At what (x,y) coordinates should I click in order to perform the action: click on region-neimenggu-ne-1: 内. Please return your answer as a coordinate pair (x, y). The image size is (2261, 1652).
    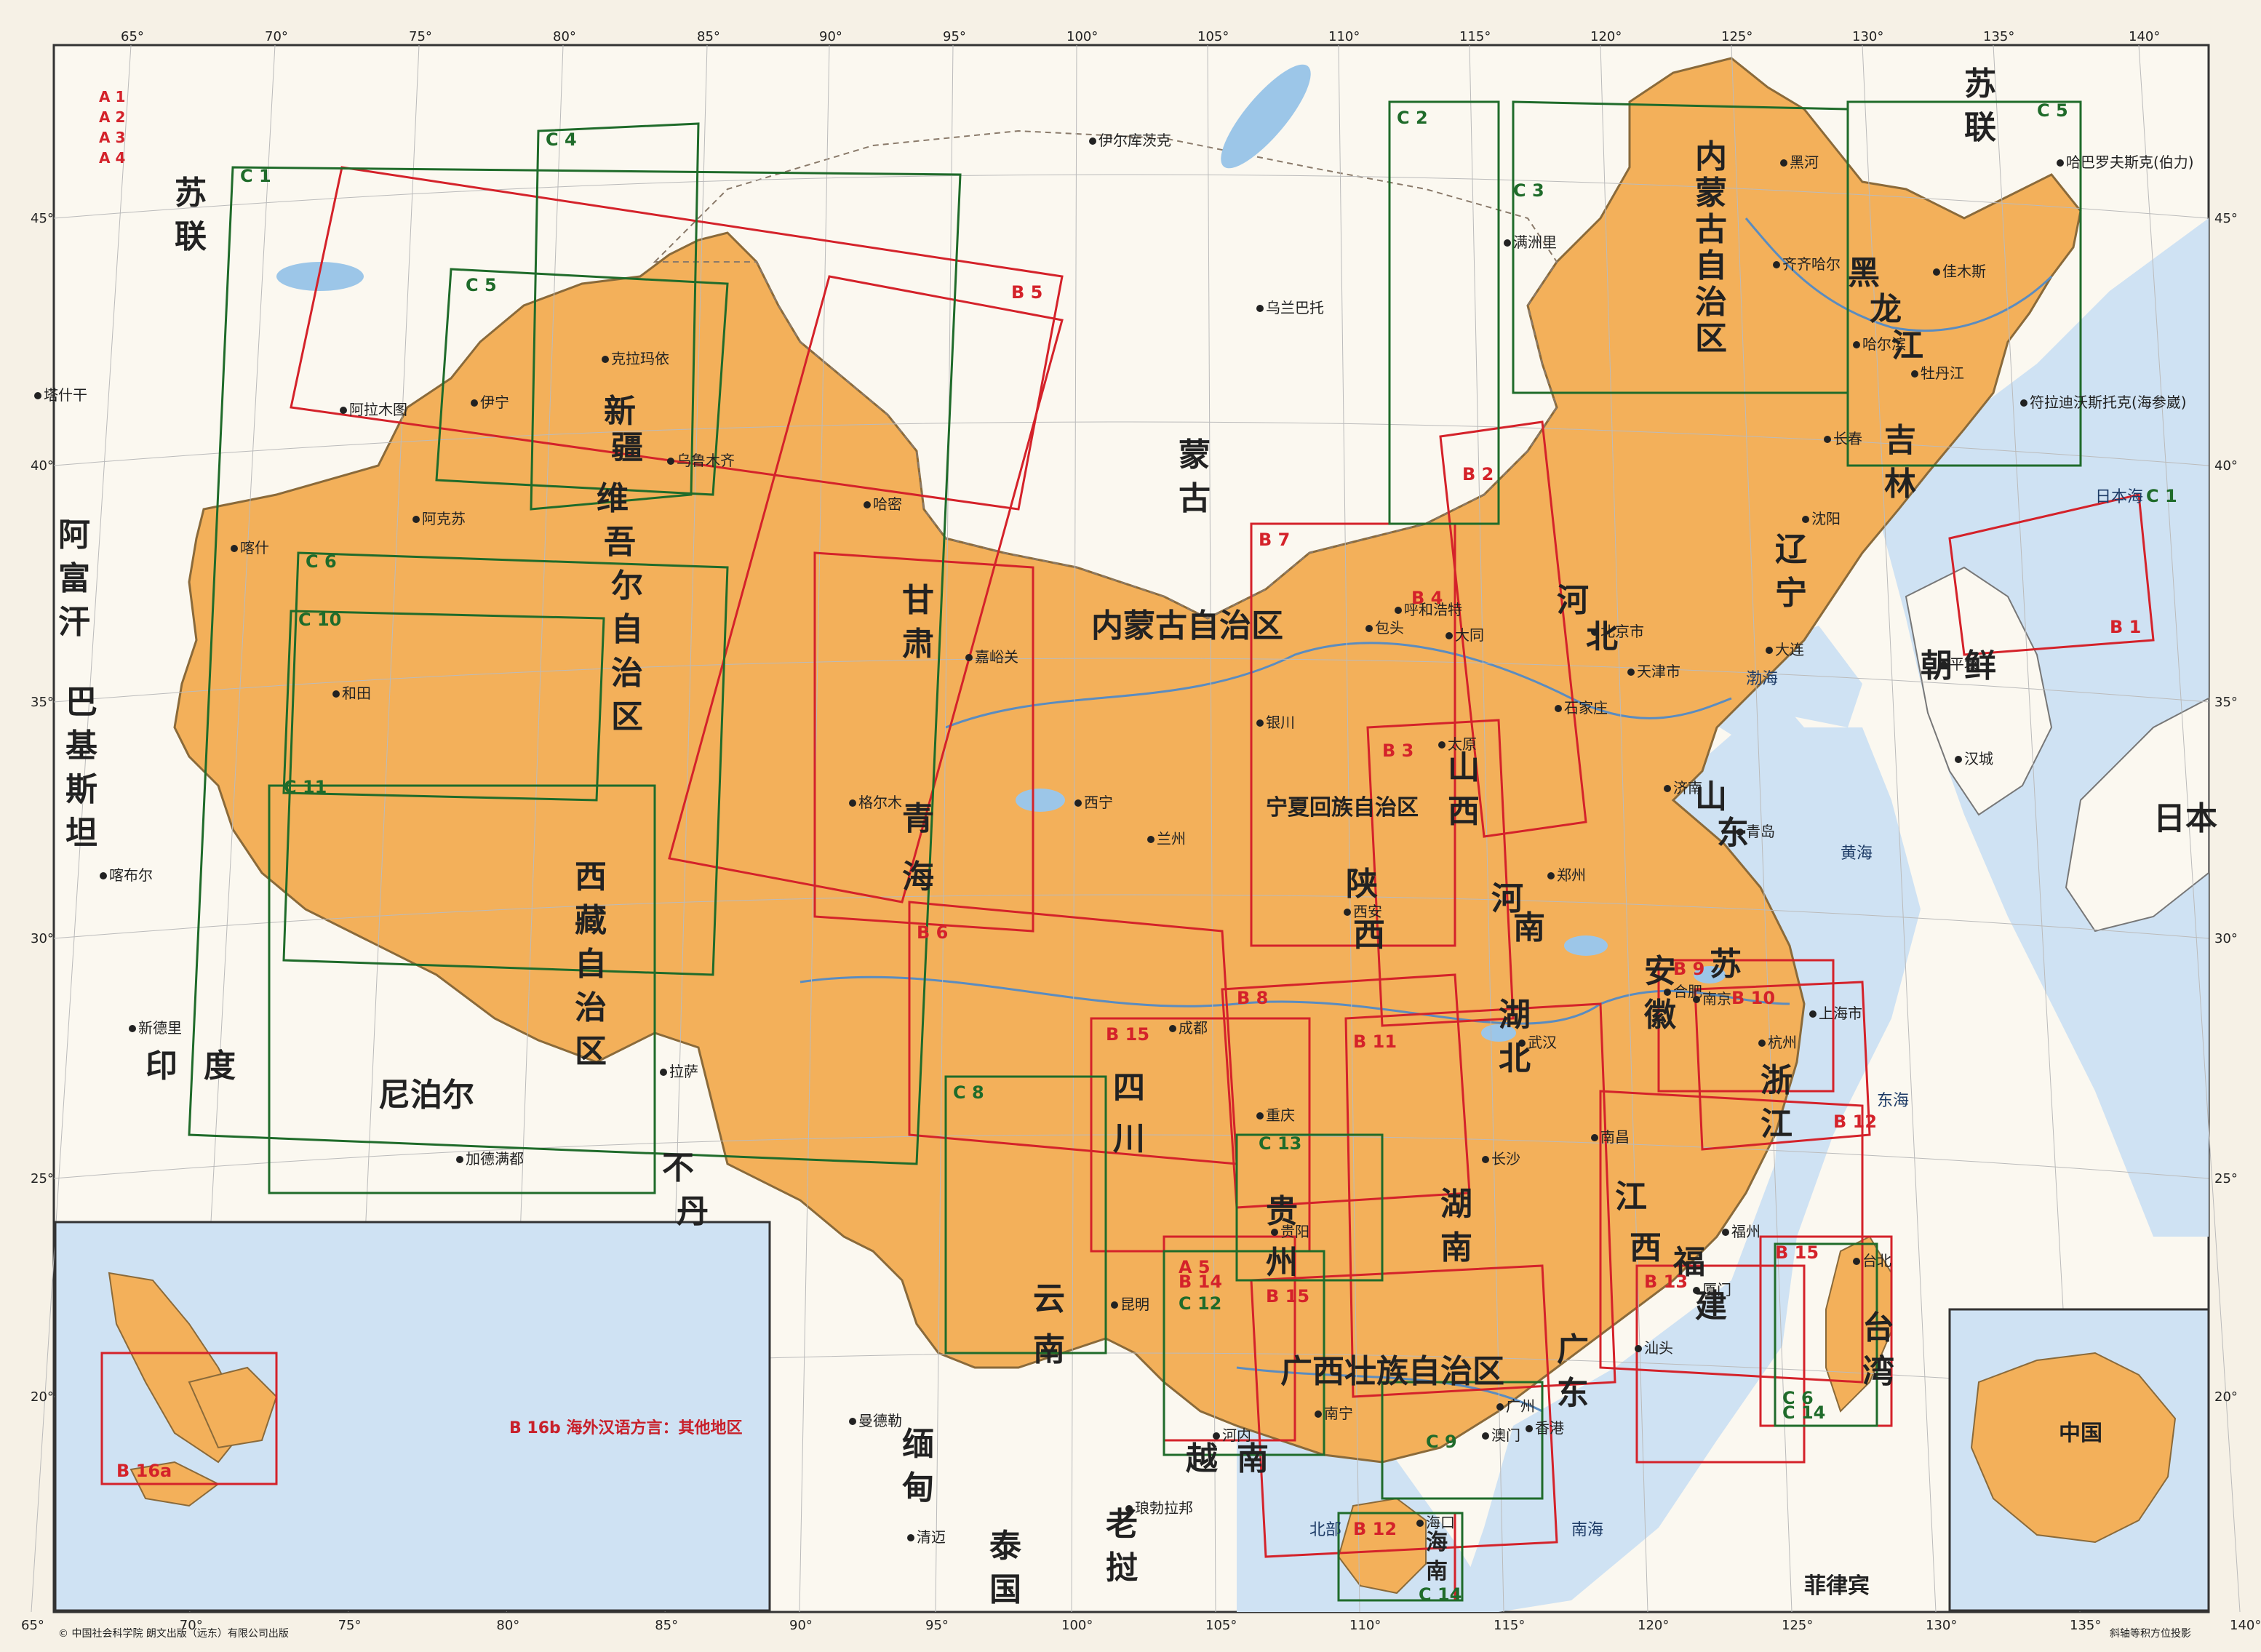
    Looking at the image, I should click on (1711, 156).